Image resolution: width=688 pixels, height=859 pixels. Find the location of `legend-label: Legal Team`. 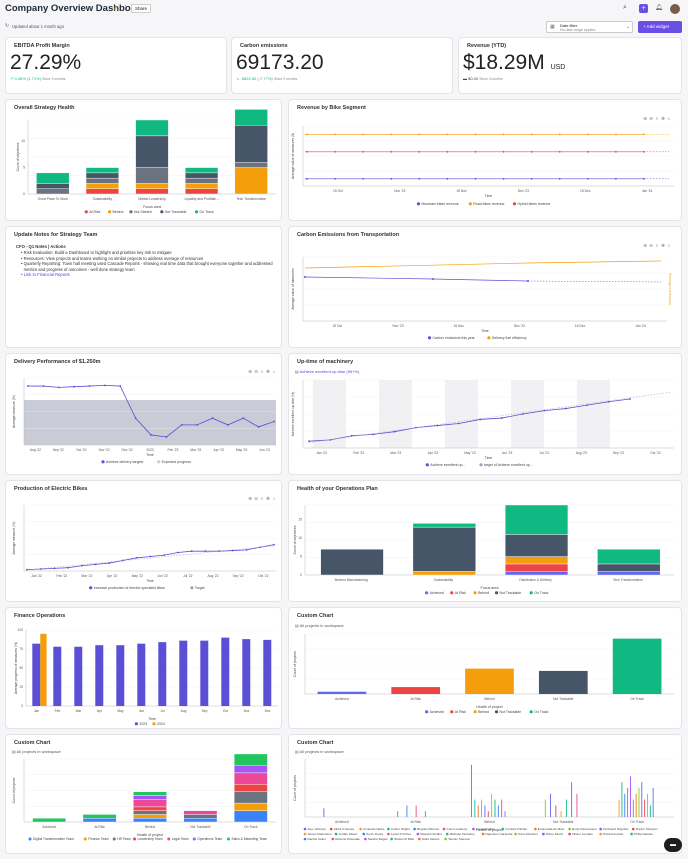

legend-label: Legal Team is located at coordinates (180, 839).